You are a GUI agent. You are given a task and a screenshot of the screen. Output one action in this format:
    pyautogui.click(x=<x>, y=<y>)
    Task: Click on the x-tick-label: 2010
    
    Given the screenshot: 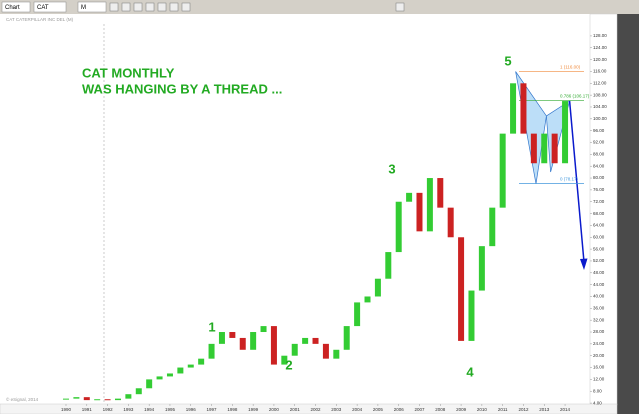 What is the action you would take?
    pyautogui.click(x=482, y=409)
    